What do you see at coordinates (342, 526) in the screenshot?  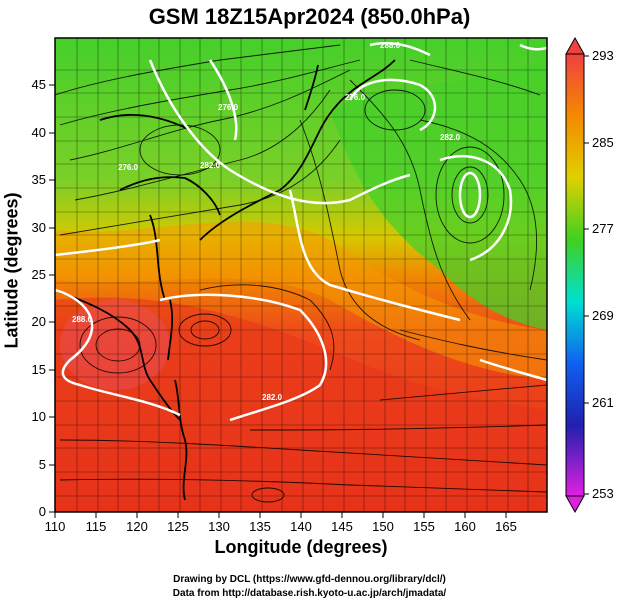 I see `x-tick-label: 145` at bounding box center [342, 526].